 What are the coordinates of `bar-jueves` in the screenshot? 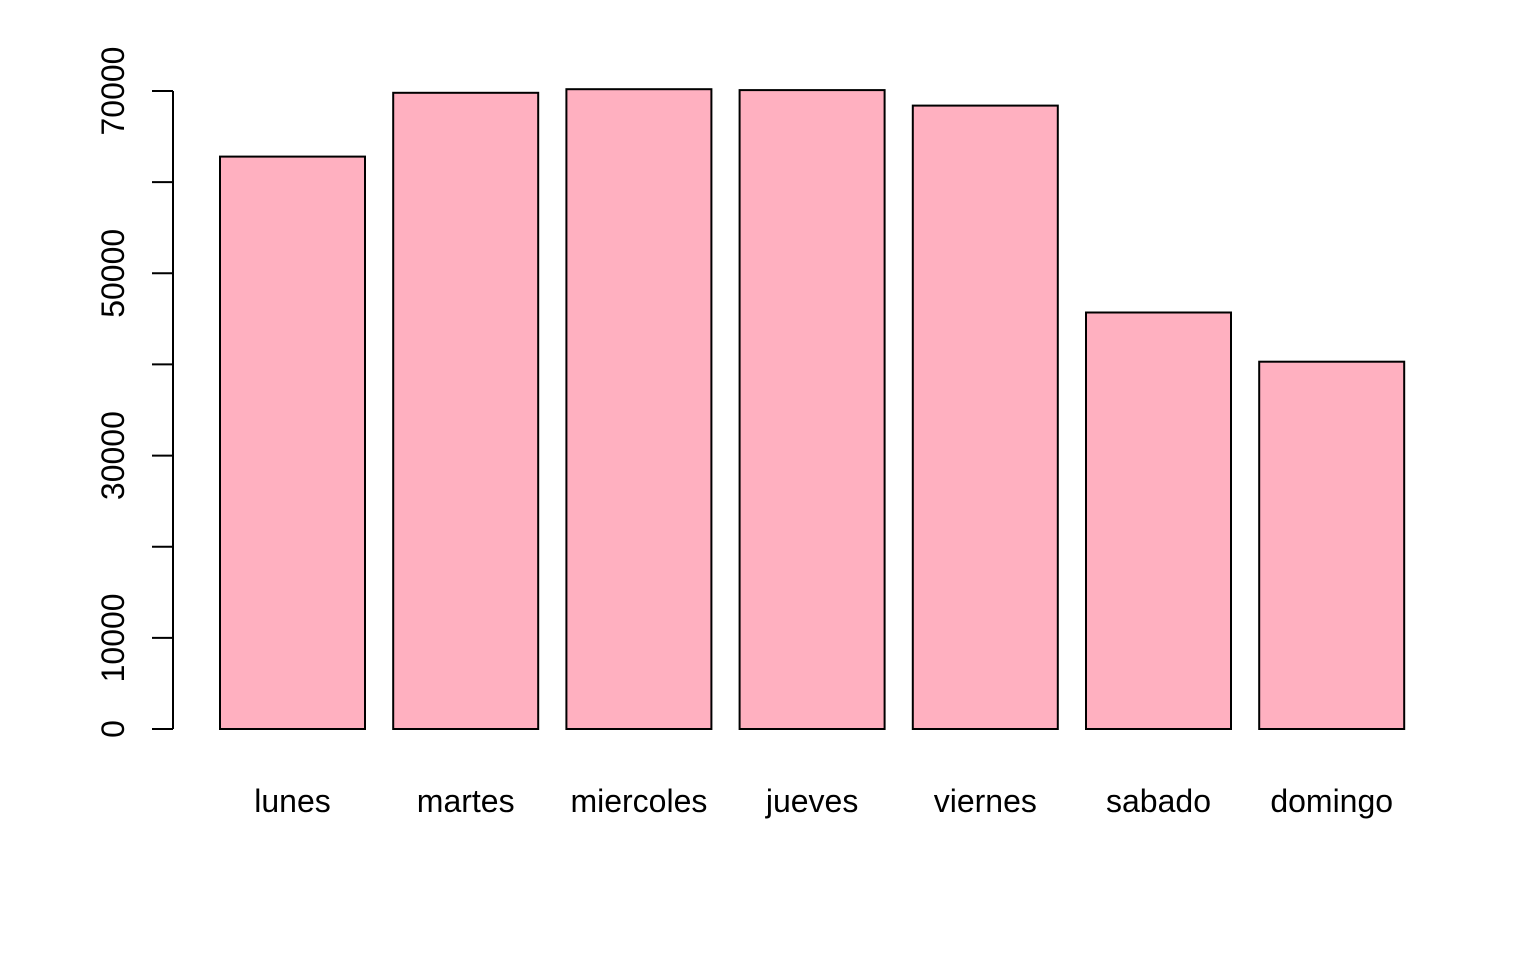 It's located at (812, 410).